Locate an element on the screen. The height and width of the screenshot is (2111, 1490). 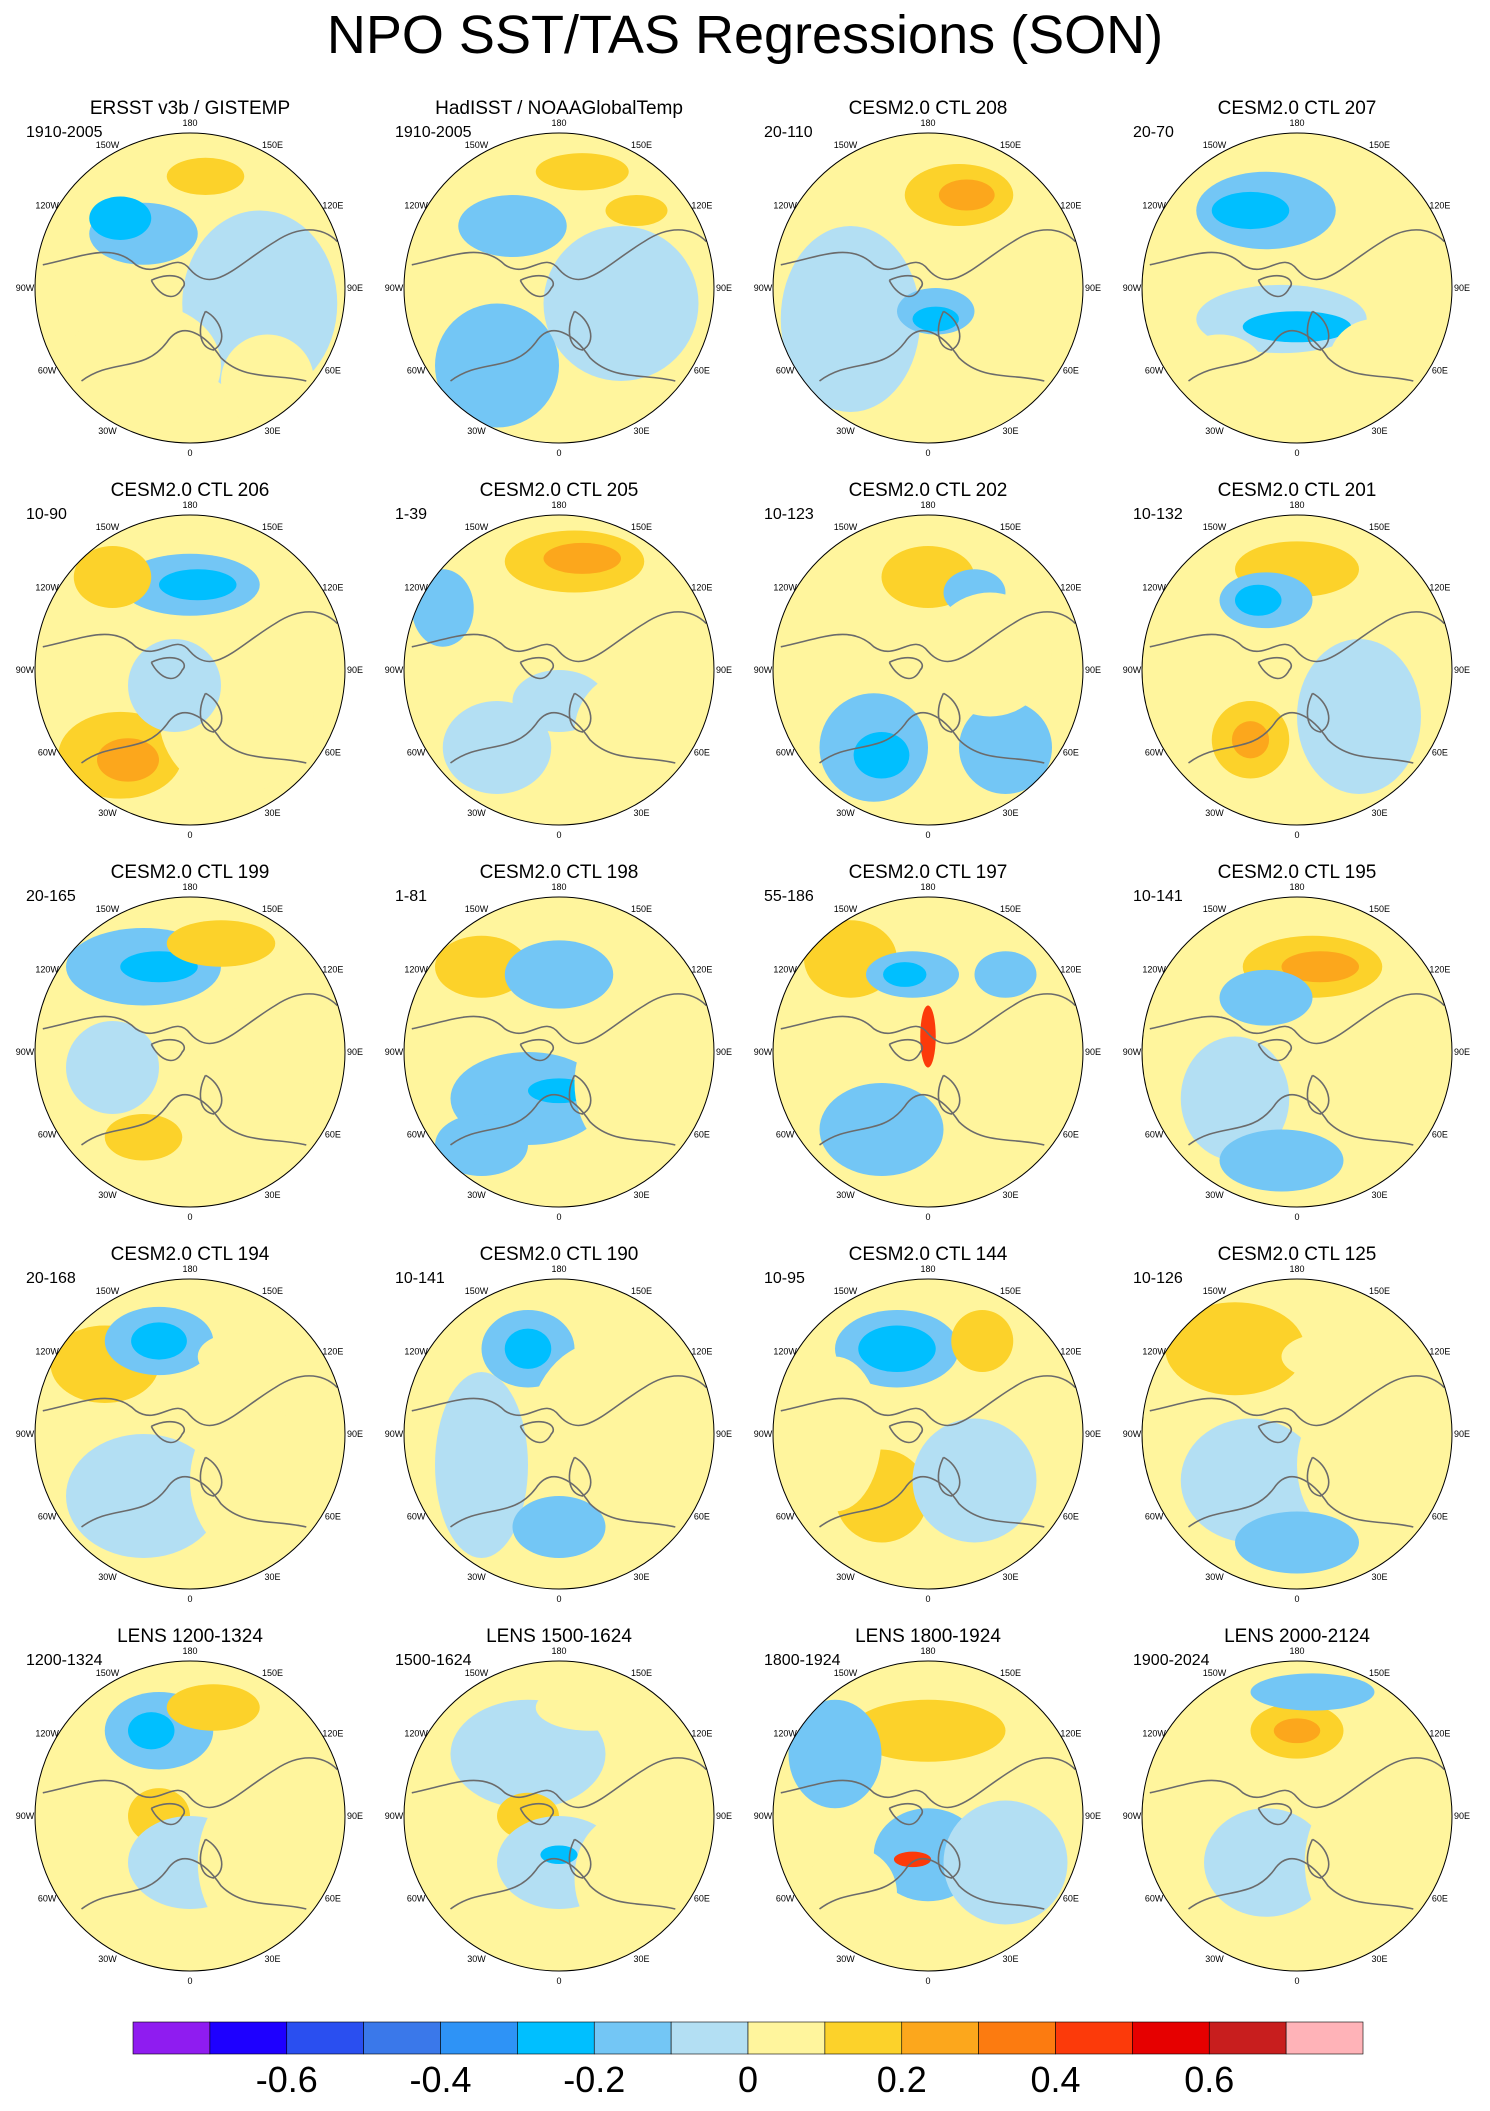
longitude-label: 0 is located at coordinates (558, 453).